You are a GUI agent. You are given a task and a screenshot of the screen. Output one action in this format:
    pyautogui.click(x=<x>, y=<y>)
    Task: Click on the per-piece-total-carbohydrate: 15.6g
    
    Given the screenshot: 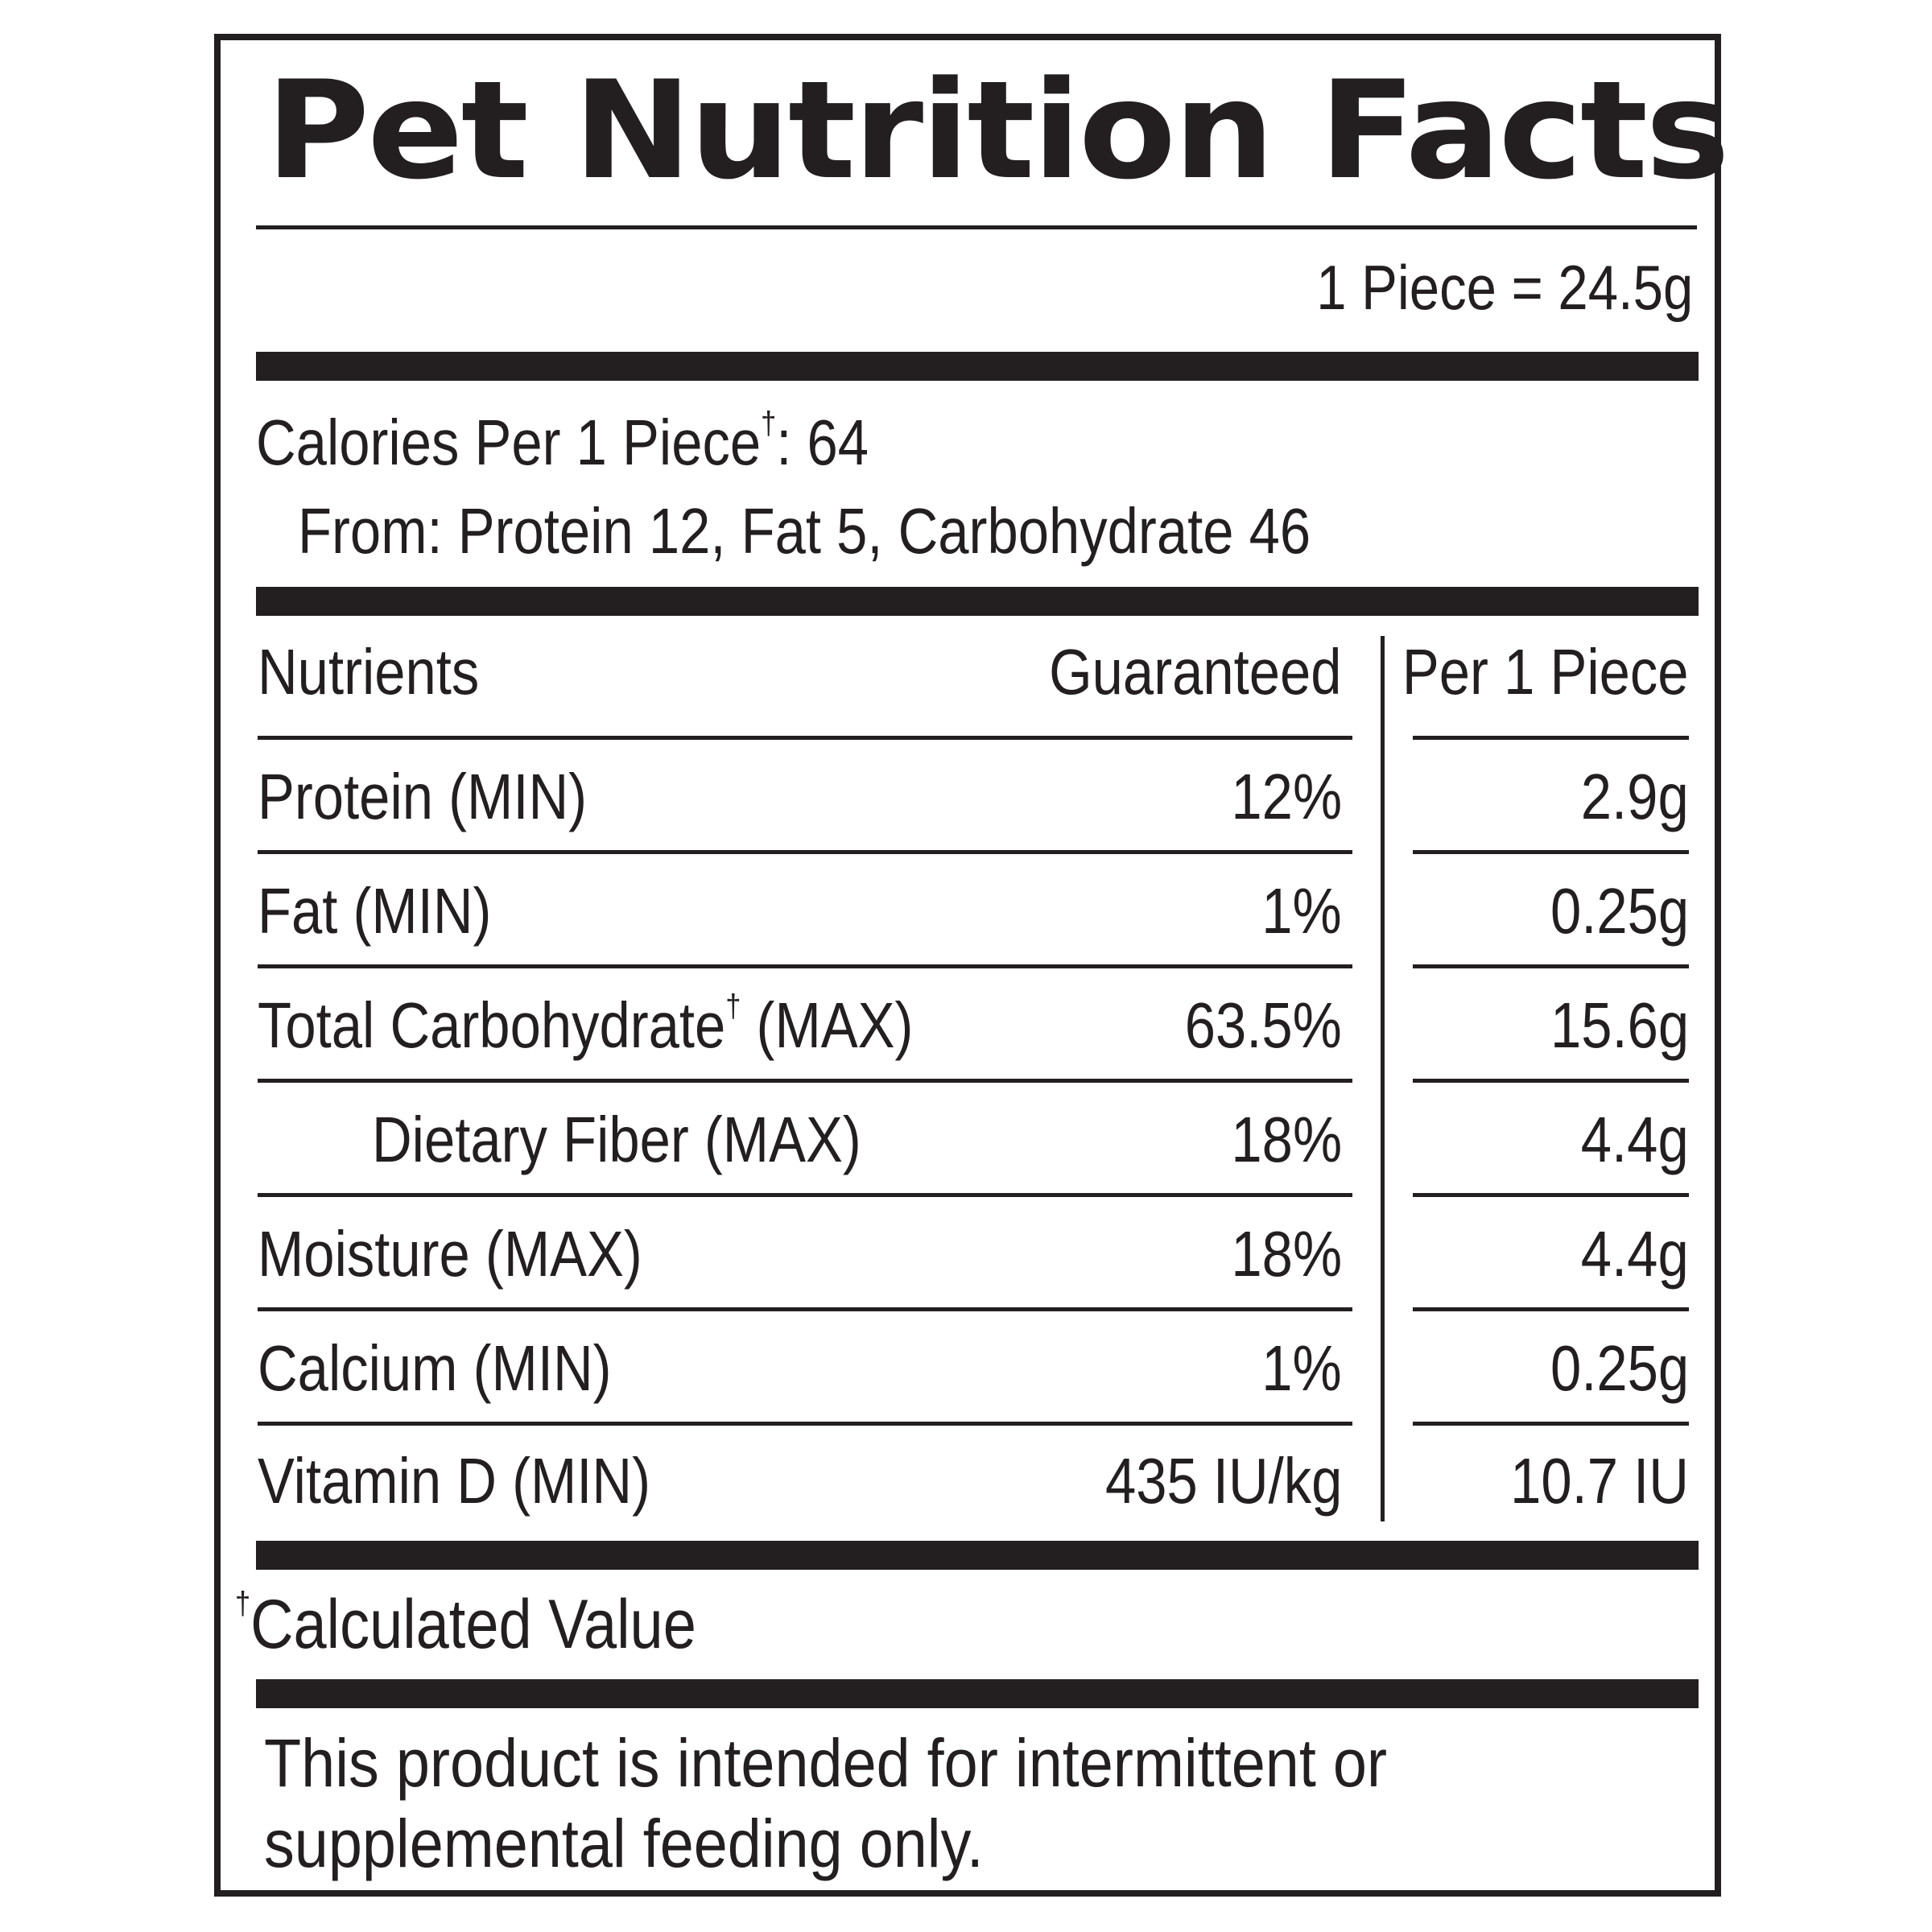 What is the action you would take?
    pyautogui.click(x=1619, y=1025)
    